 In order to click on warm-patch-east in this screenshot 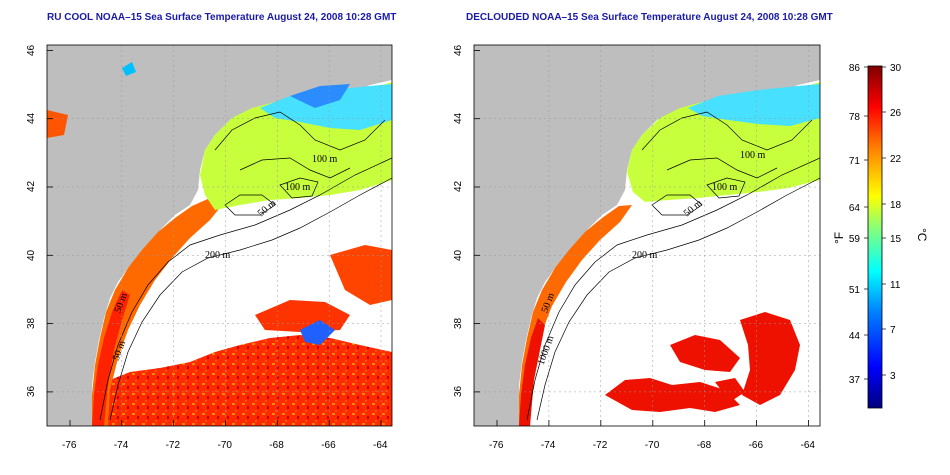, I will do `click(361, 275)`.